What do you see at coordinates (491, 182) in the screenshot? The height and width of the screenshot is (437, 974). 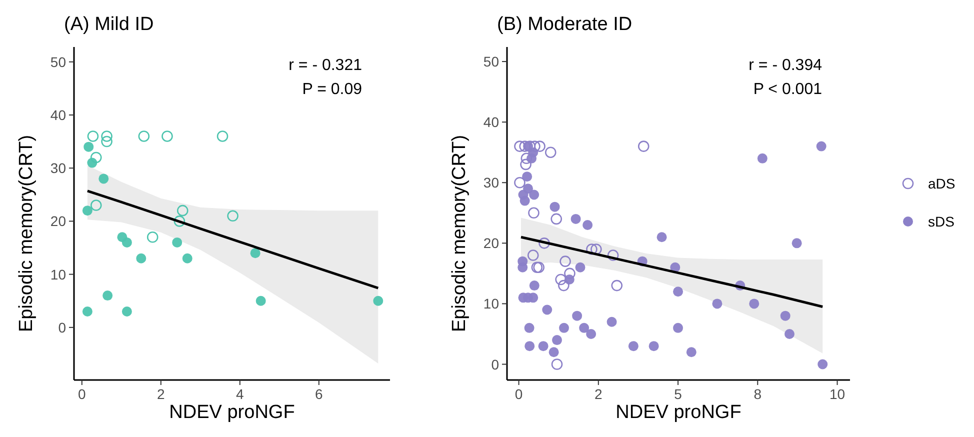 I see `y-tick-label: 30` at bounding box center [491, 182].